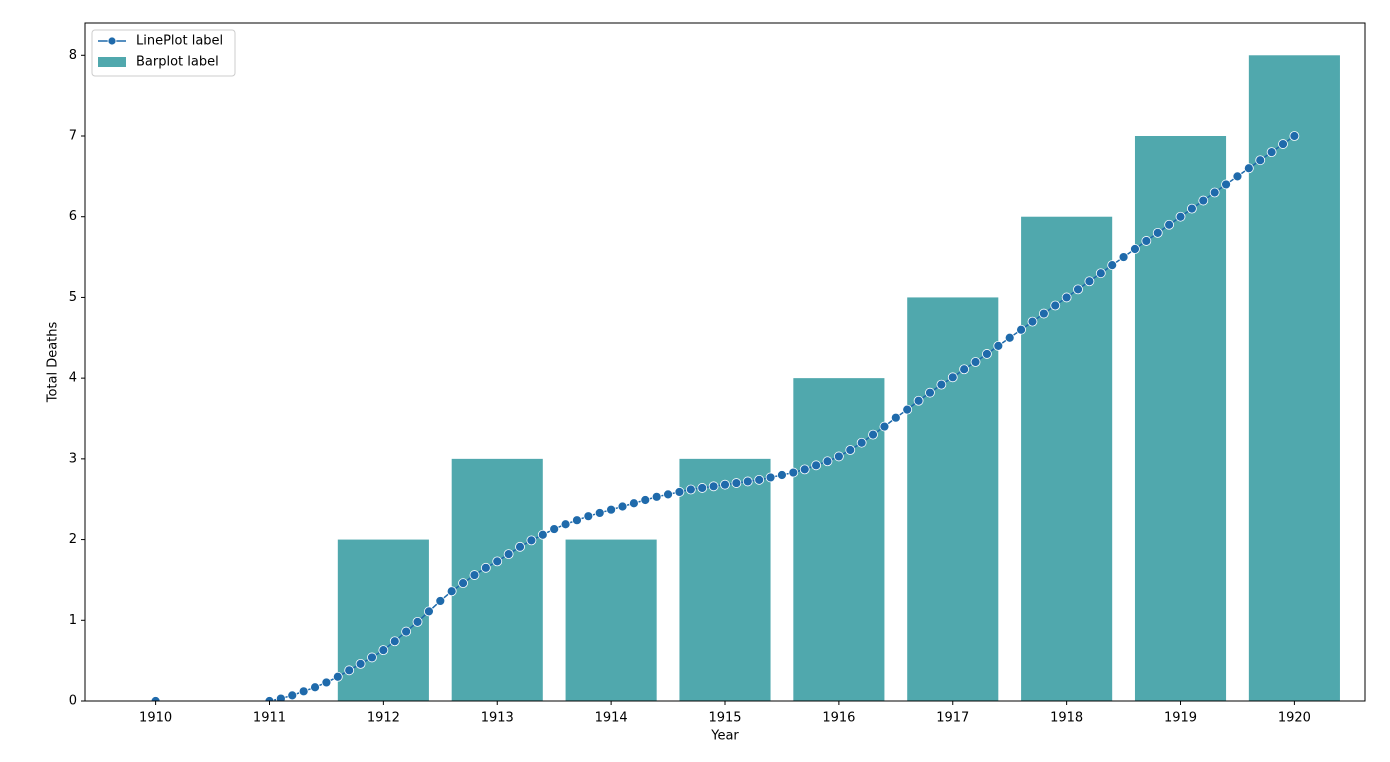 Image resolution: width=1390 pixels, height=762 pixels. Describe the element at coordinates (163, 53) in the screenshot. I see `legend-box` at that location.